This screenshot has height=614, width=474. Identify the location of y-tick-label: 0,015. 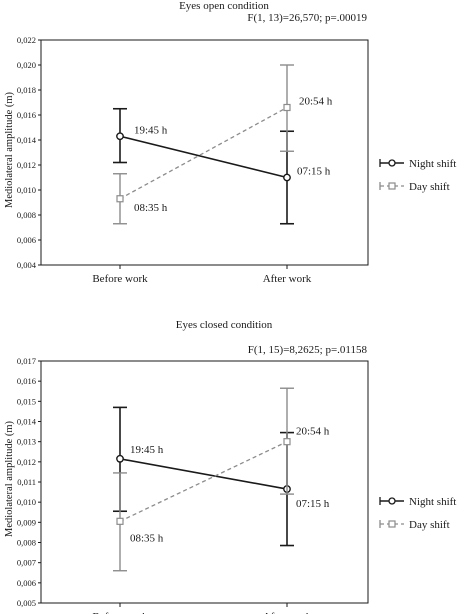
(26, 401).